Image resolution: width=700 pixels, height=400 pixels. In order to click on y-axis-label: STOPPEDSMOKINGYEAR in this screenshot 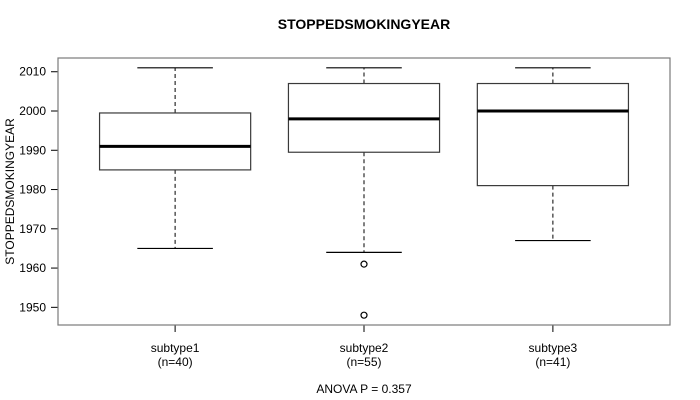, I will do `click(10, 191)`.